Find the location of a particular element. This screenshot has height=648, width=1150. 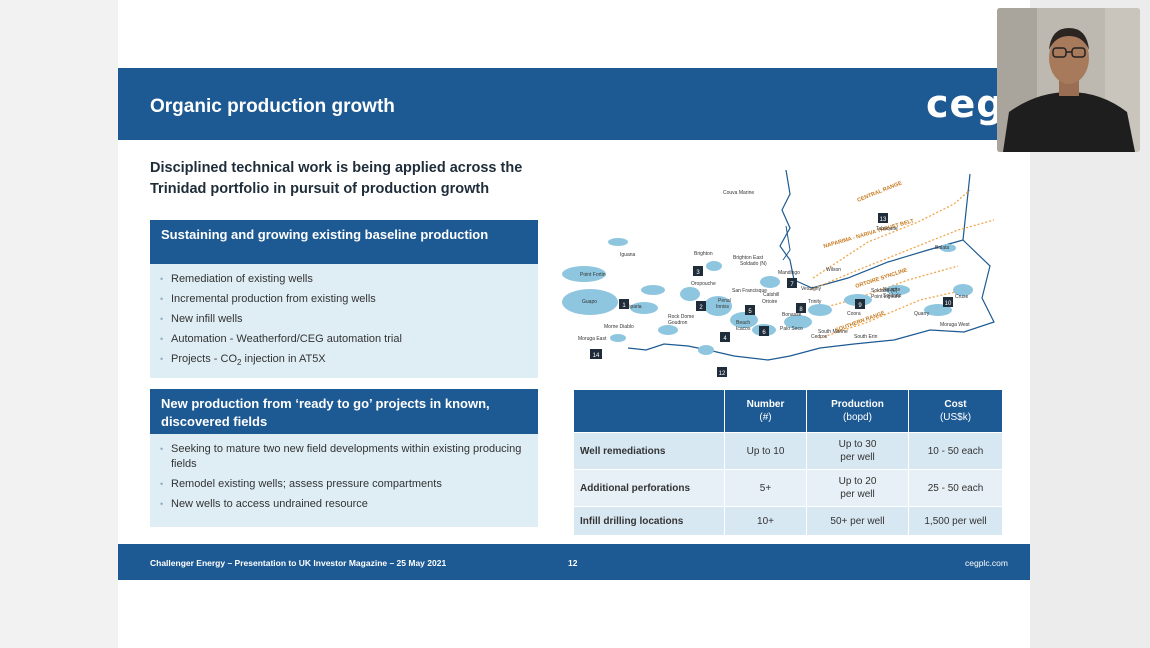

header-sub: (bopd) is located at coordinates (857, 417).